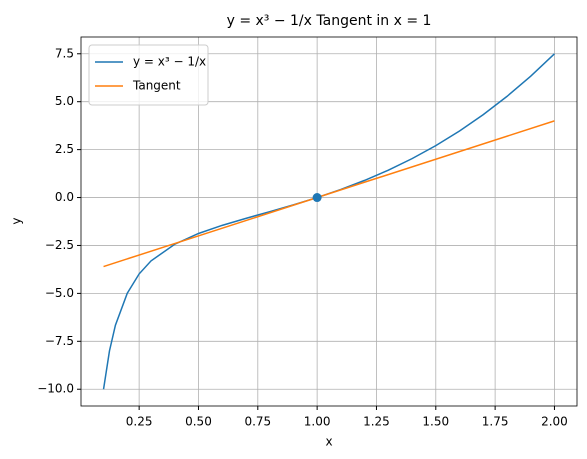  I want to click on x-tick-label: 0.50, so click(198, 422).